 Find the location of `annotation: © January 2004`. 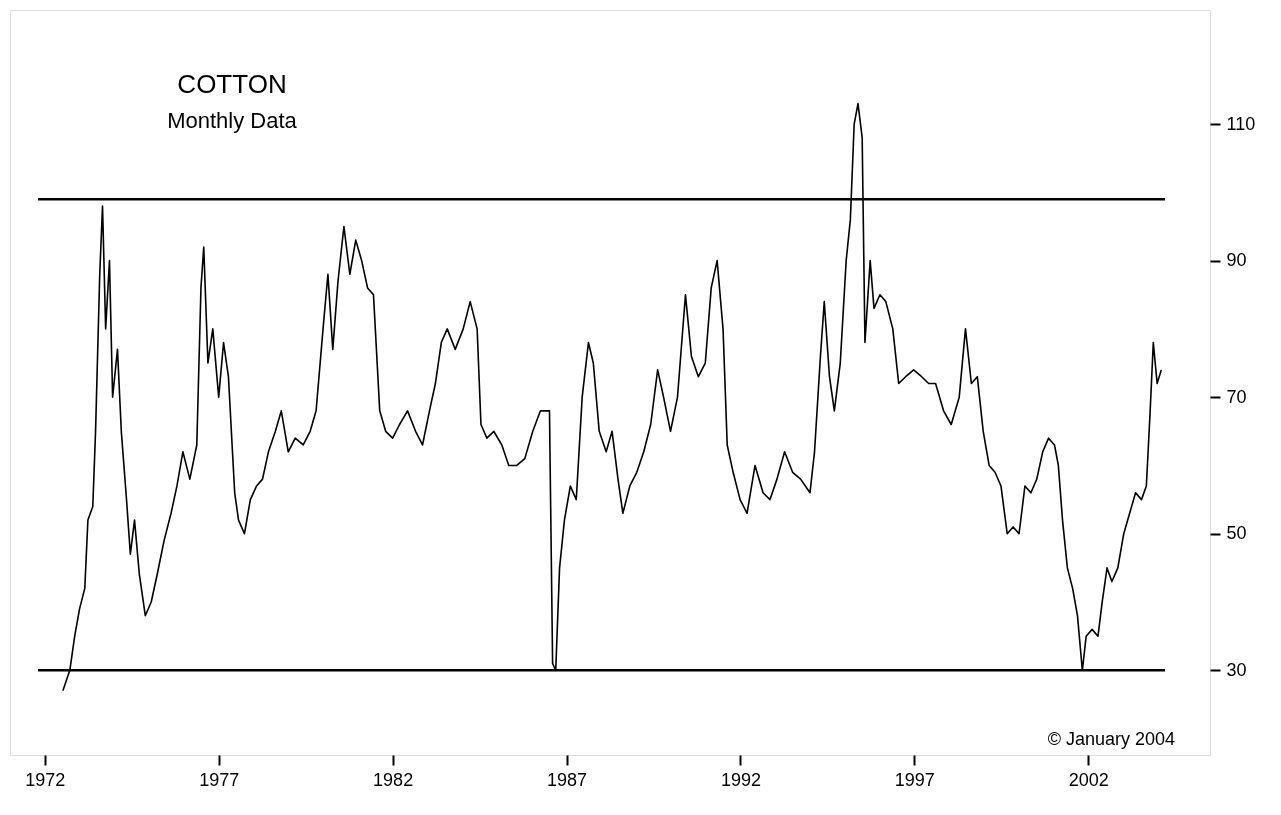

annotation: © January 2004 is located at coordinates (1111, 739).